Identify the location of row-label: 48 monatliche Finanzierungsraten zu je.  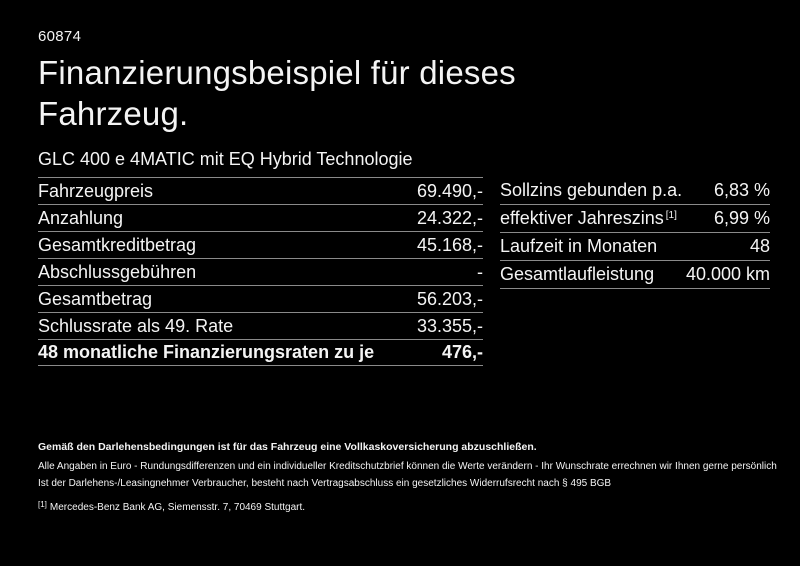
(206, 352).